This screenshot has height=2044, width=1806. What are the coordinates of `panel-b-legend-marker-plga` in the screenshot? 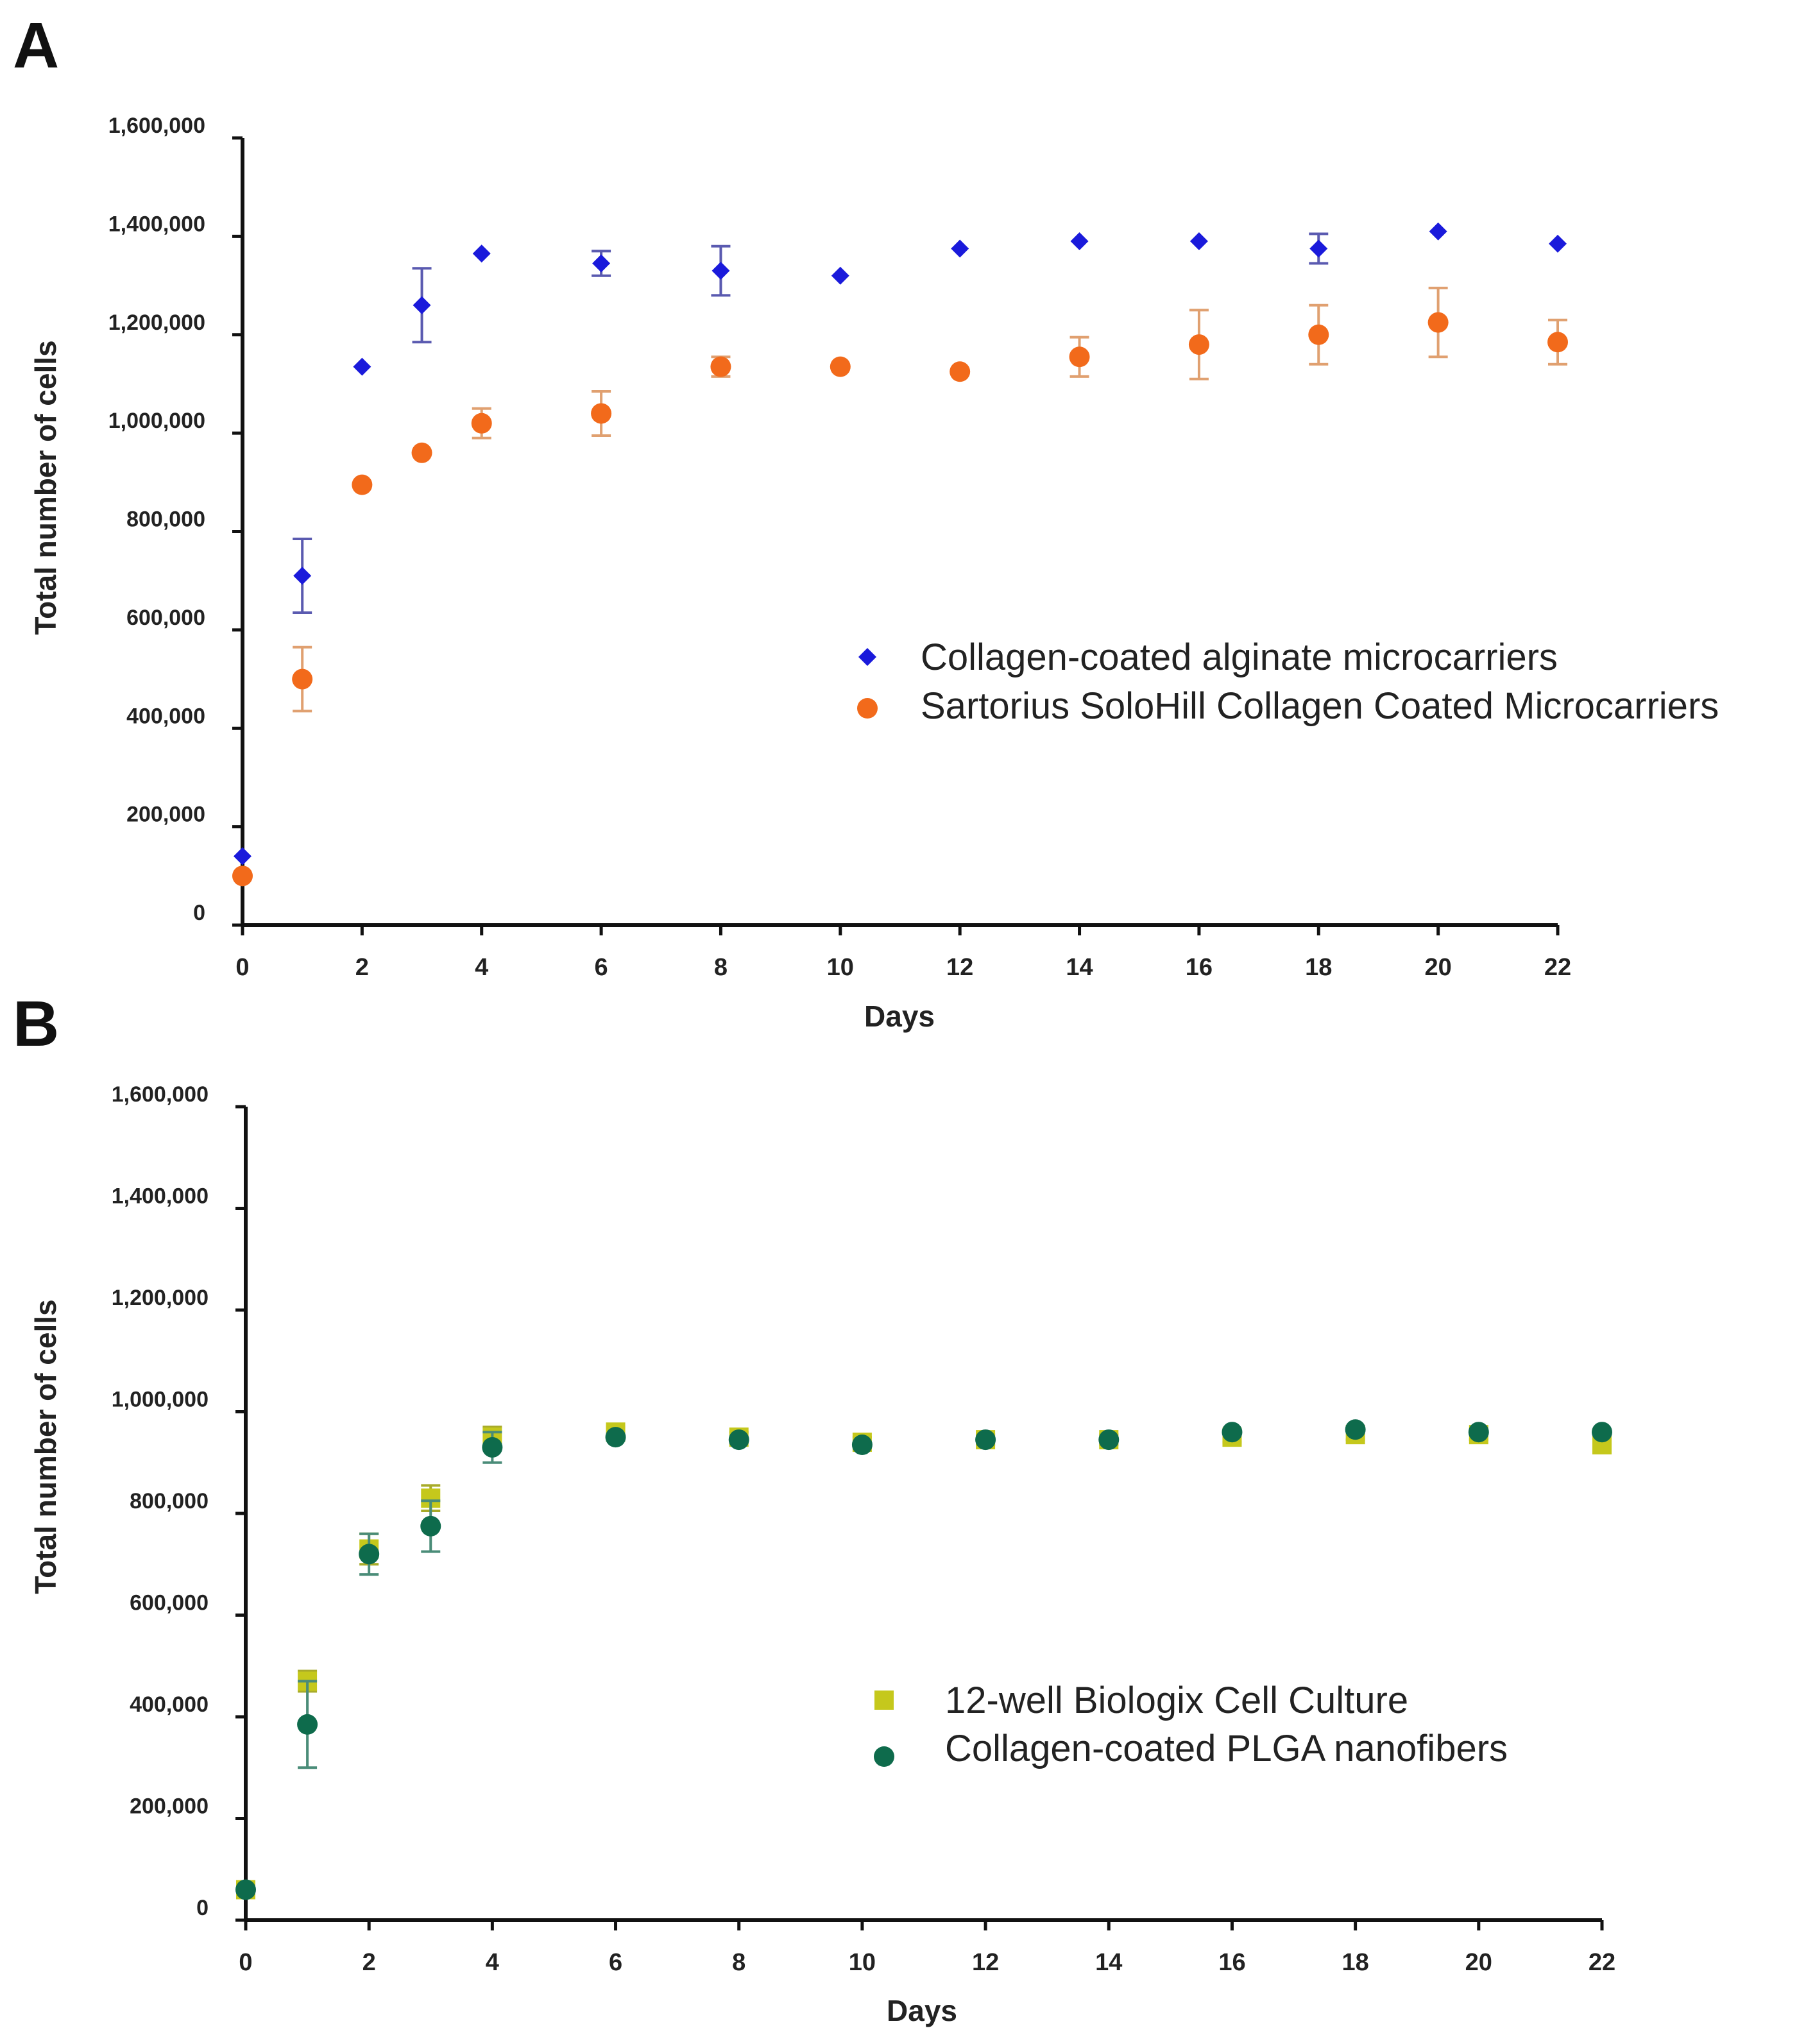 It's located at (884, 1757).